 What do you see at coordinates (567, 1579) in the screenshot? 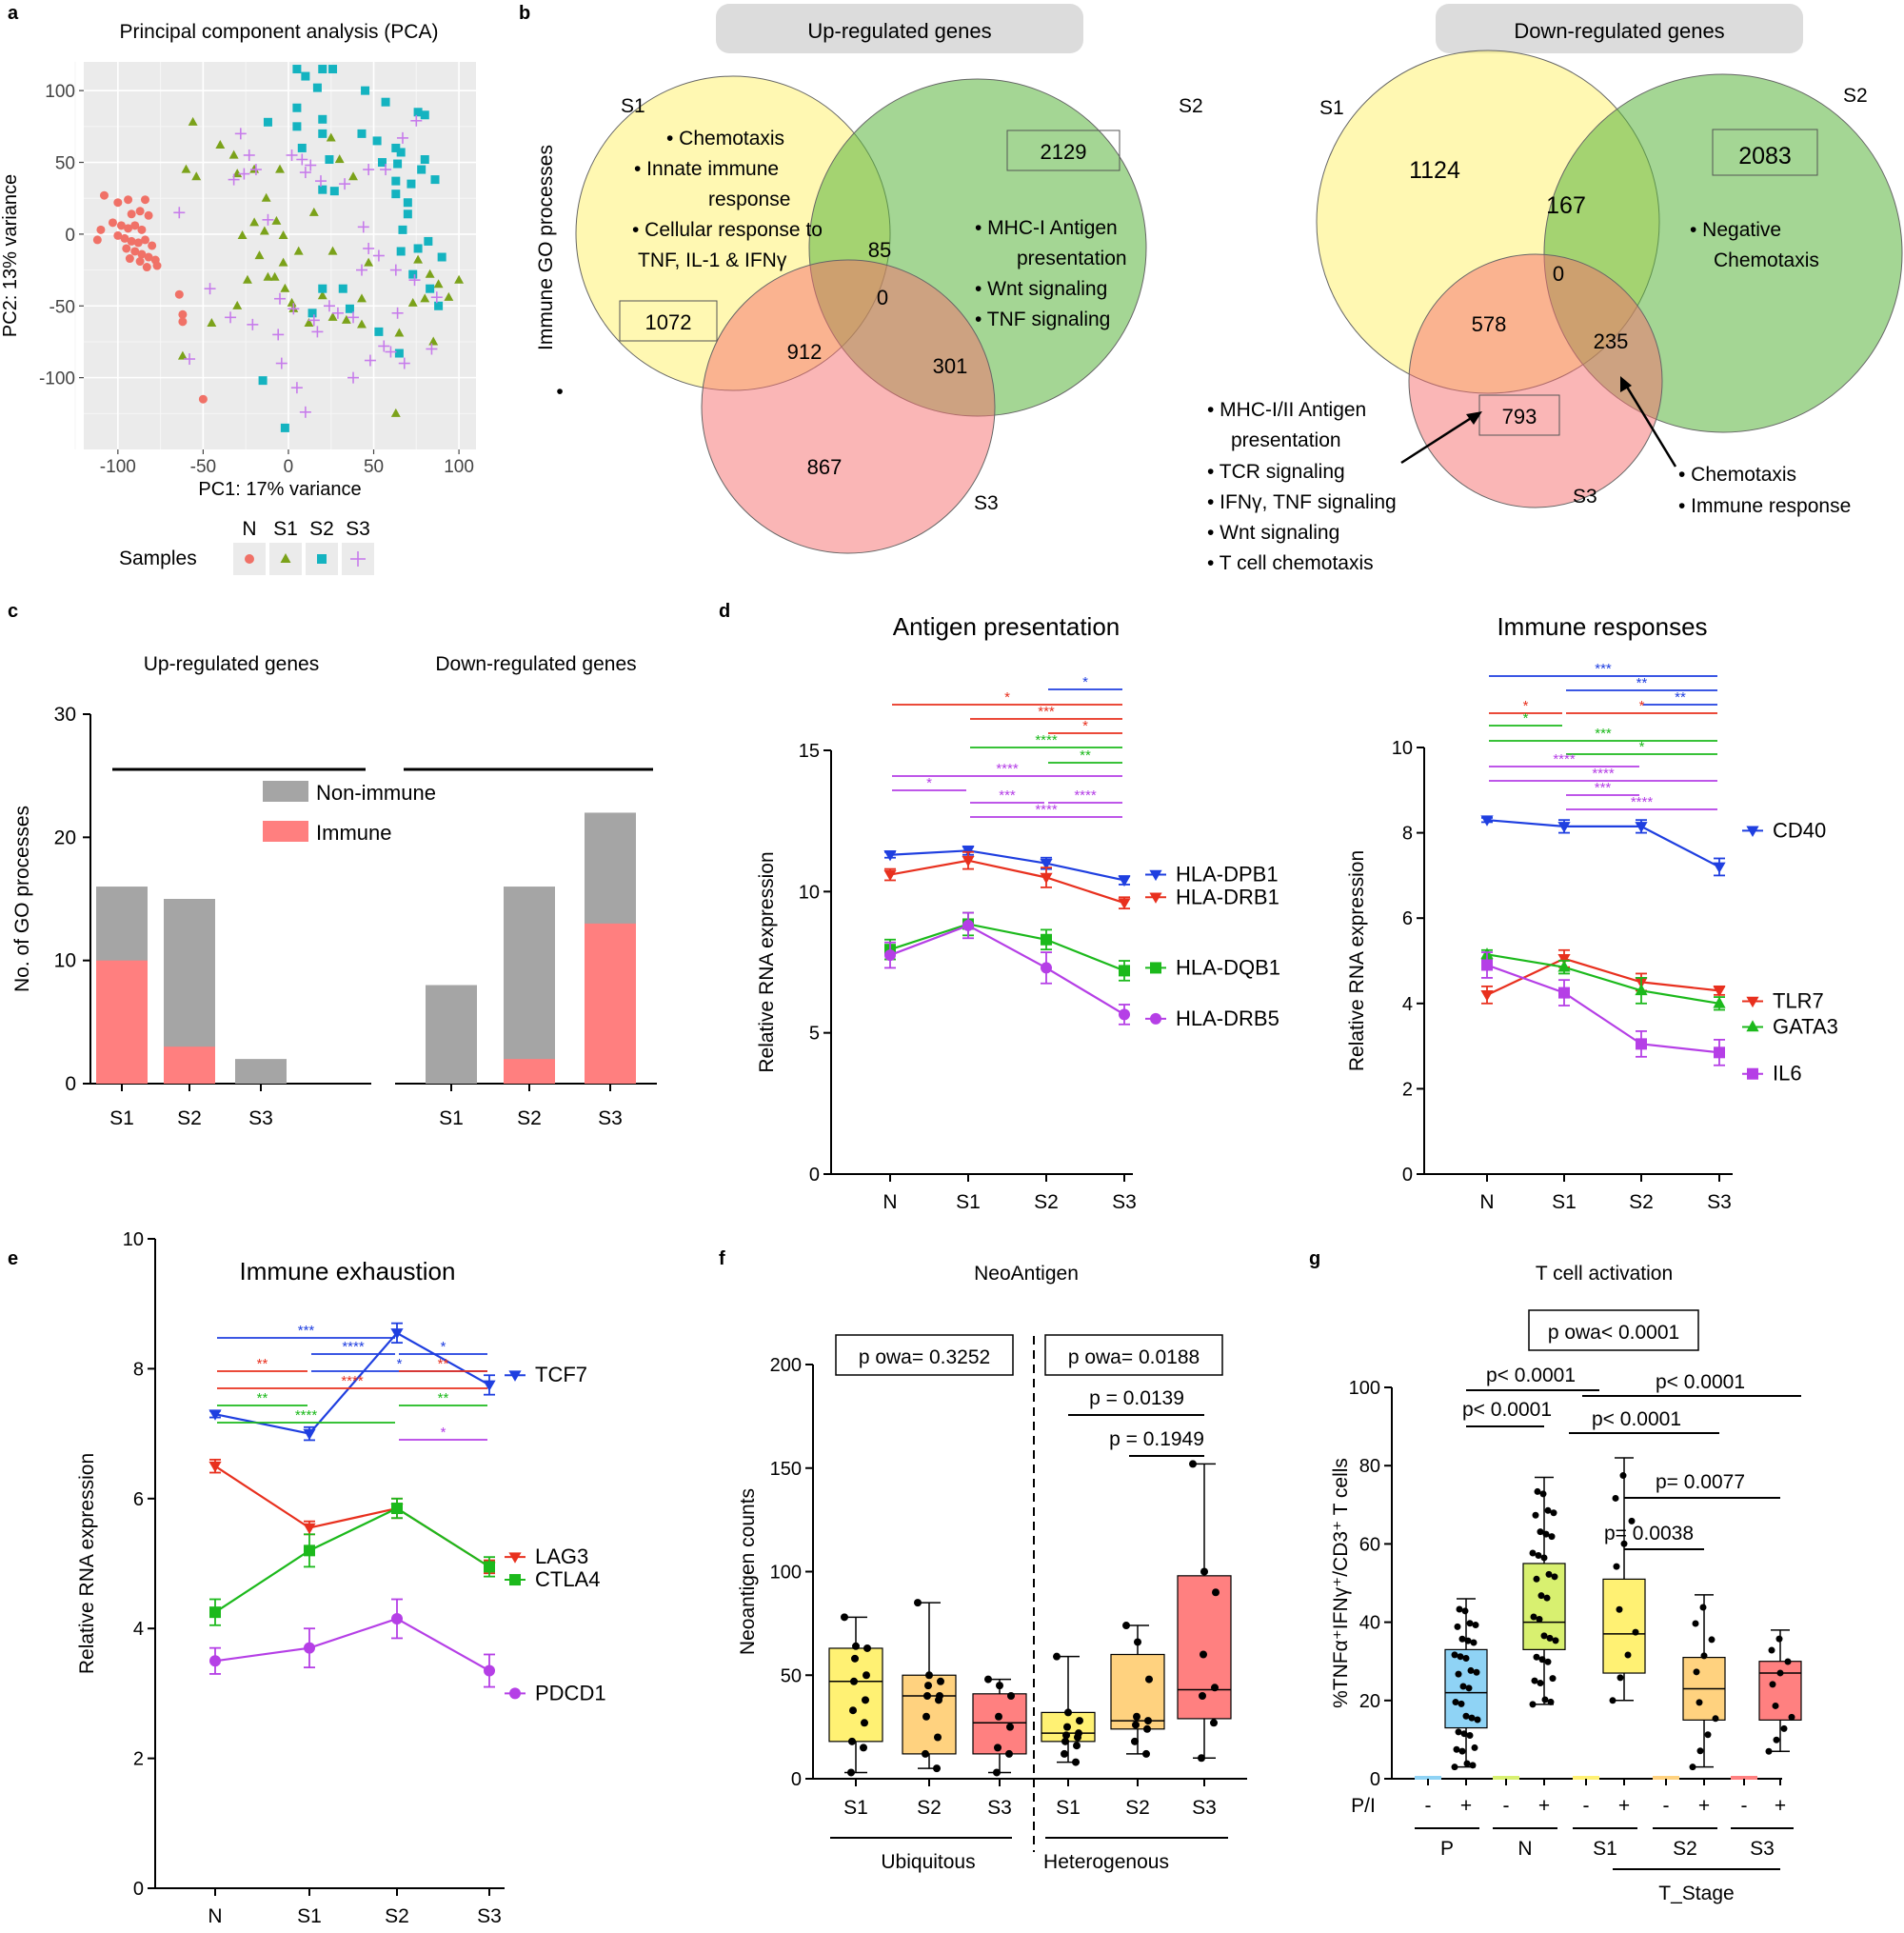
I see `series-label: CTLA4` at bounding box center [567, 1579].